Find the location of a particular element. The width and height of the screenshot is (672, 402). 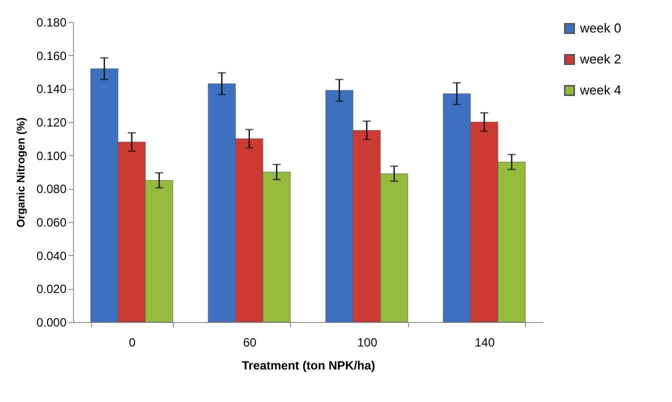

legend-label: week 0 is located at coordinates (600, 28).